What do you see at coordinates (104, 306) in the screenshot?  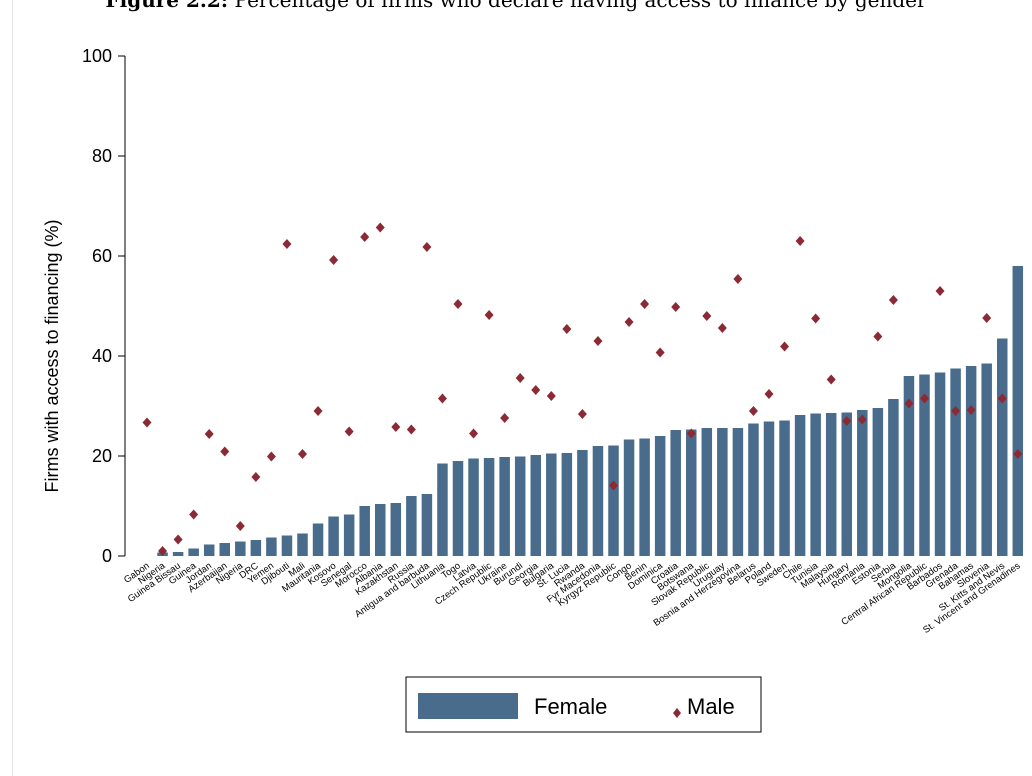 I see `y-axis: 0 20 40 60 80 100` at bounding box center [104, 306].